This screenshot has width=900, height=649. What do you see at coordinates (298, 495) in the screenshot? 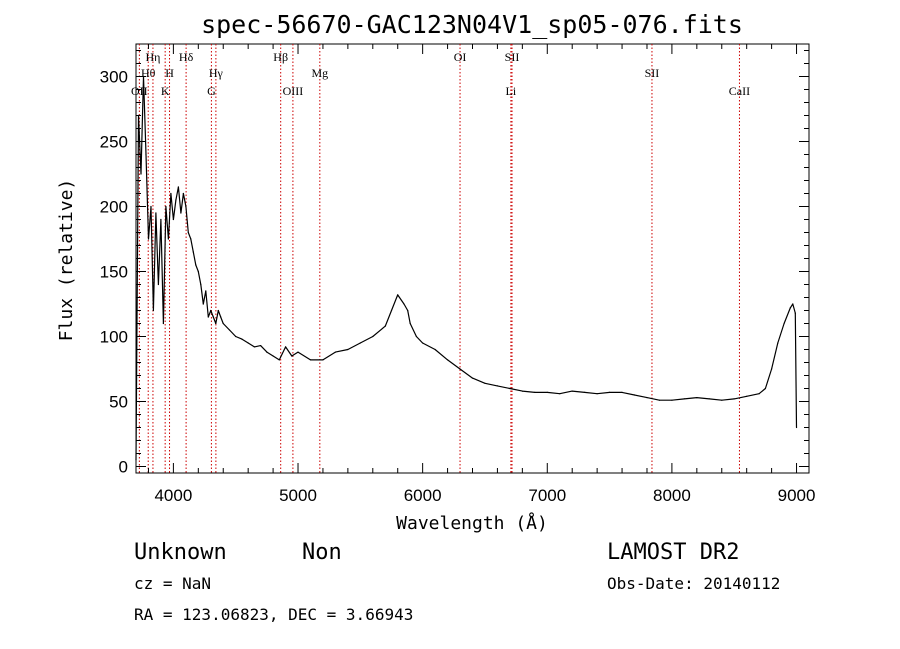
I see `x-tick-label: 5000` at bounding box center [298, 495].